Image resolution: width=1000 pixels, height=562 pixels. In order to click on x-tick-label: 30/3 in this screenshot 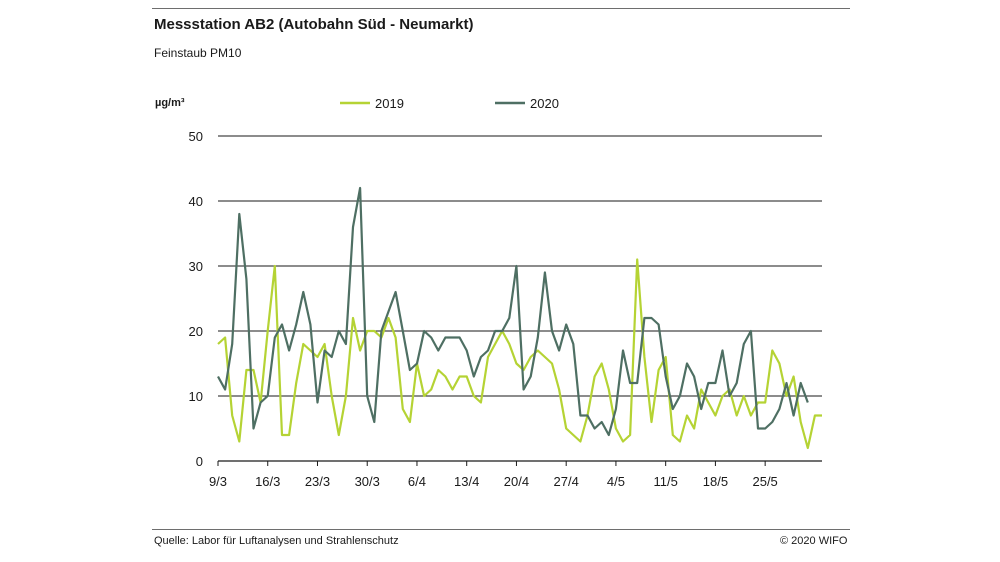, I will do `click(367, 481)`.